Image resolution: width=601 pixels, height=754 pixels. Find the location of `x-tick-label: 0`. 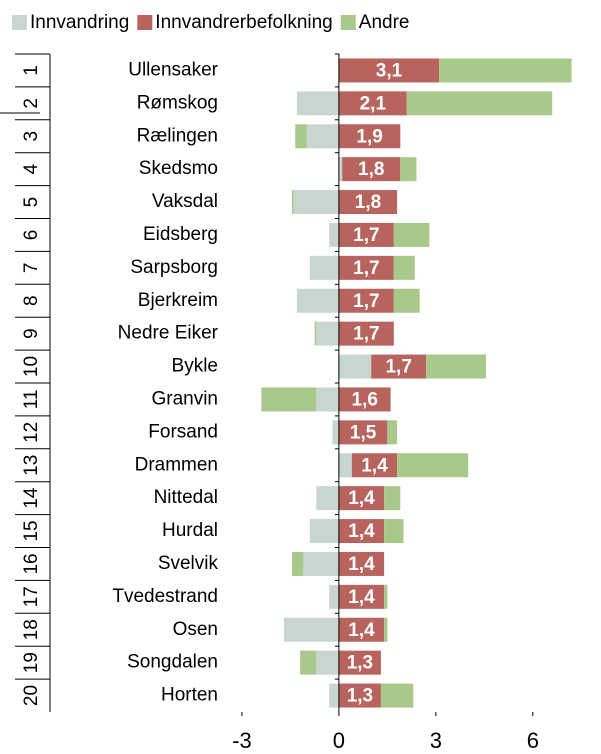

x-tick-label: 0 is located at coordinates (339, 740).